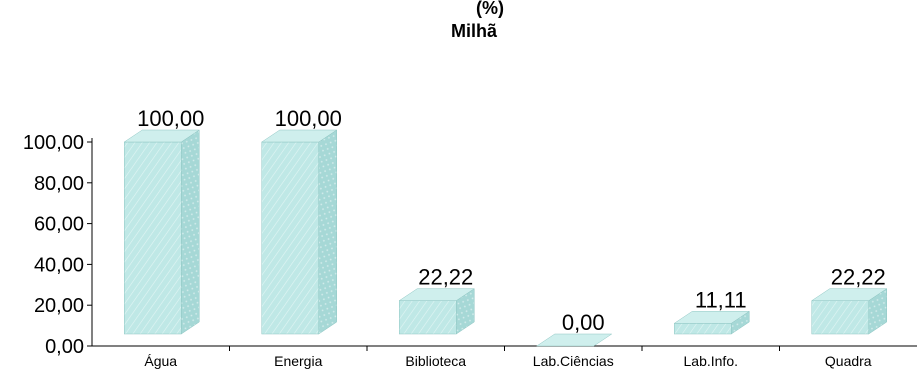 This screenshot has height=371, width=917. I want to click on data-label: 11,11, so click(721, 299).